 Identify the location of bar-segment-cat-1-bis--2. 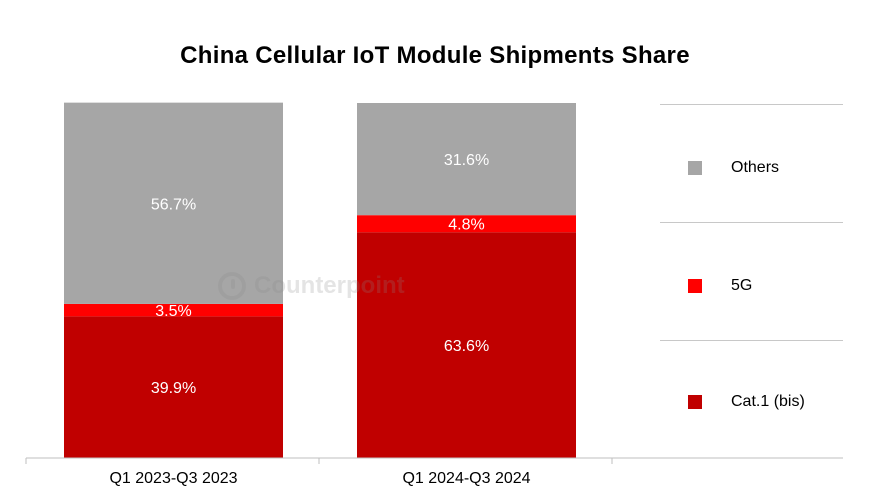
(466, 345).